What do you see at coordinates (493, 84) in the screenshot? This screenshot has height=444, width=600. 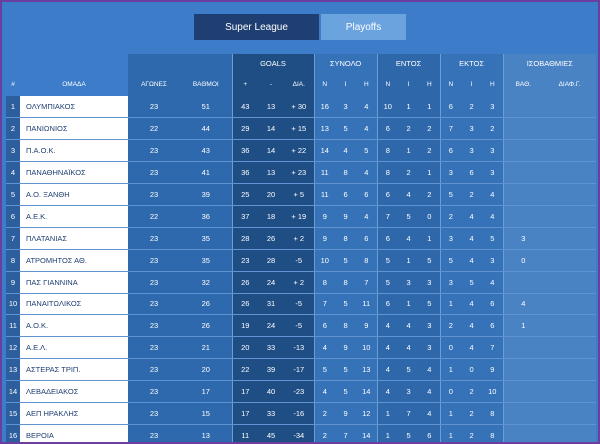 I see `col-away-losses: Η` at bounding box center [493, 84].